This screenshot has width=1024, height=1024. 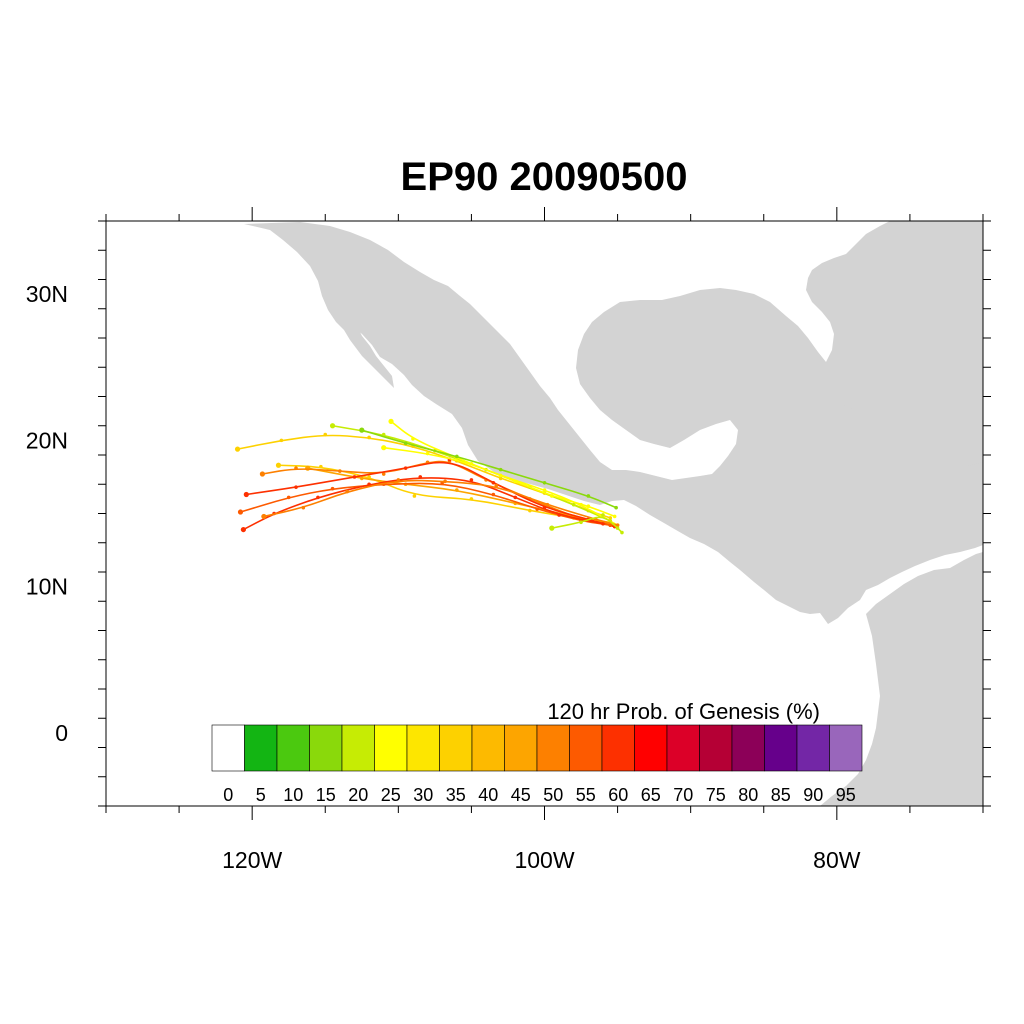 What do you see at coordinates (901, 679) in the screenshot?
I see `land-south-america` at bounding box center [901, 679].